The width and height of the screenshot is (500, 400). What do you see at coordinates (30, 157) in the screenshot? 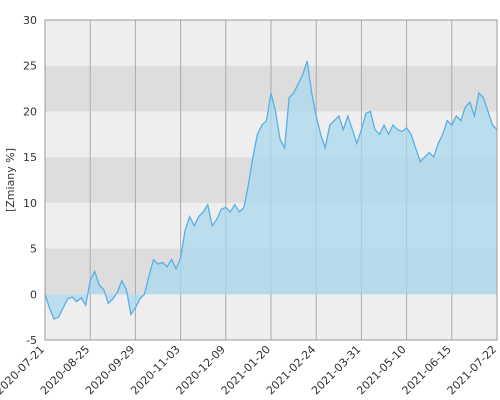
I see `y-tick-label: 15` at bounding box center [30, 157].